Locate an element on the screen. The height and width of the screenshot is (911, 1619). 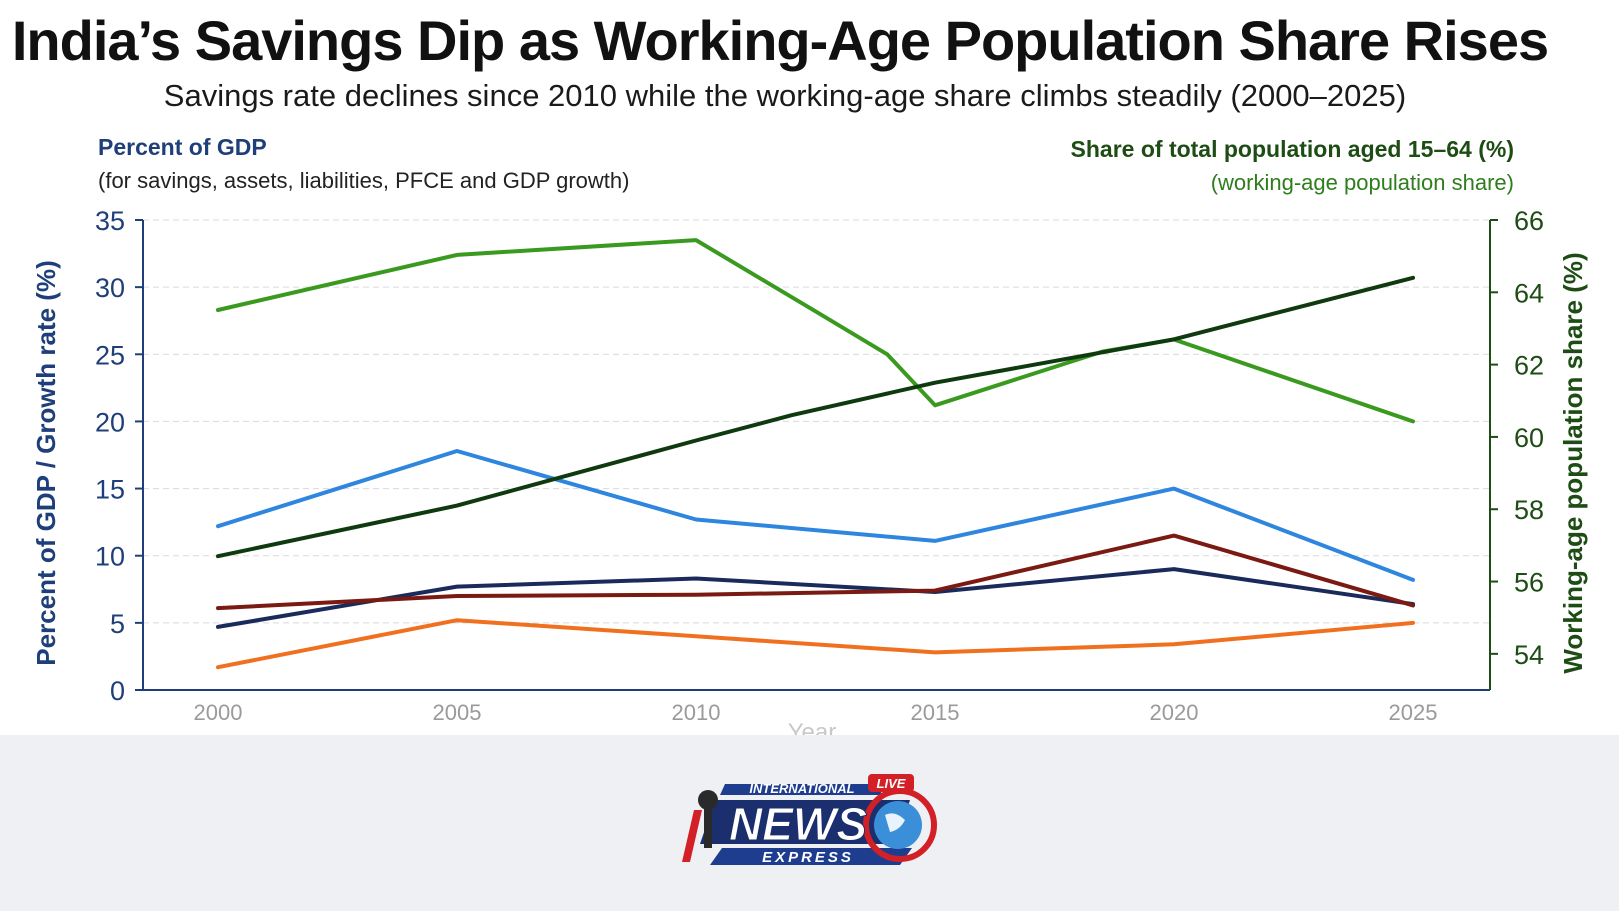
x-tick-label: 2020 is located at coordinates (1174, 712).